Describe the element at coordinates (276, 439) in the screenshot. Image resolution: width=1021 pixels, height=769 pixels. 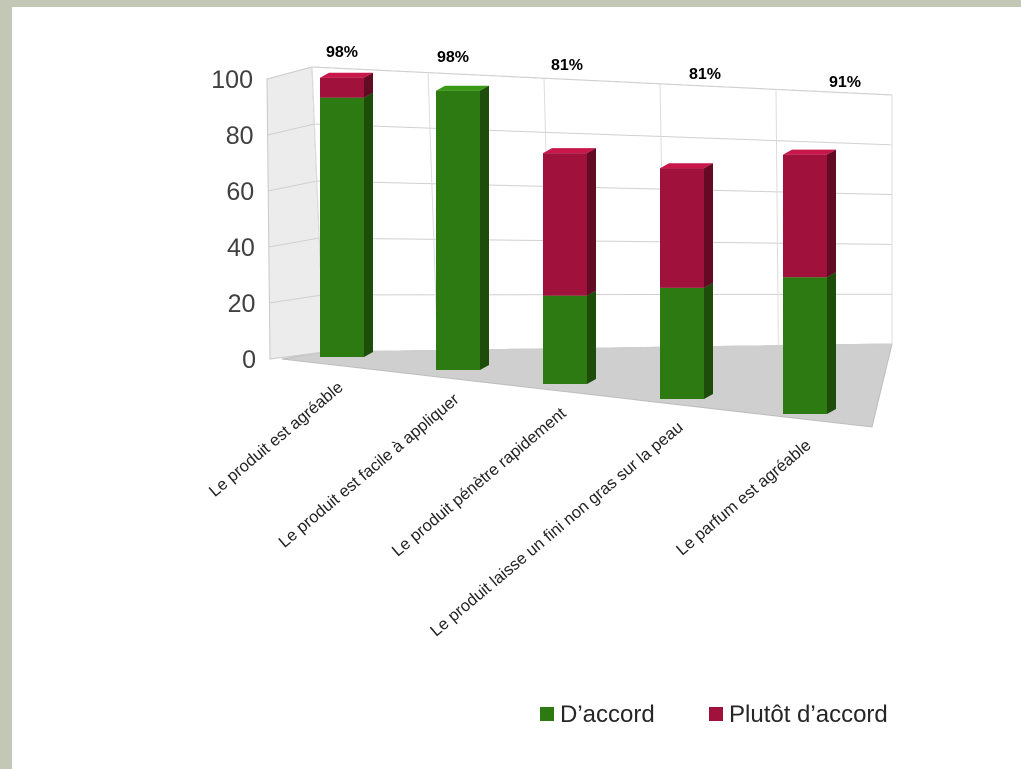
I see `category-label: Le produit est agréable` at that location.